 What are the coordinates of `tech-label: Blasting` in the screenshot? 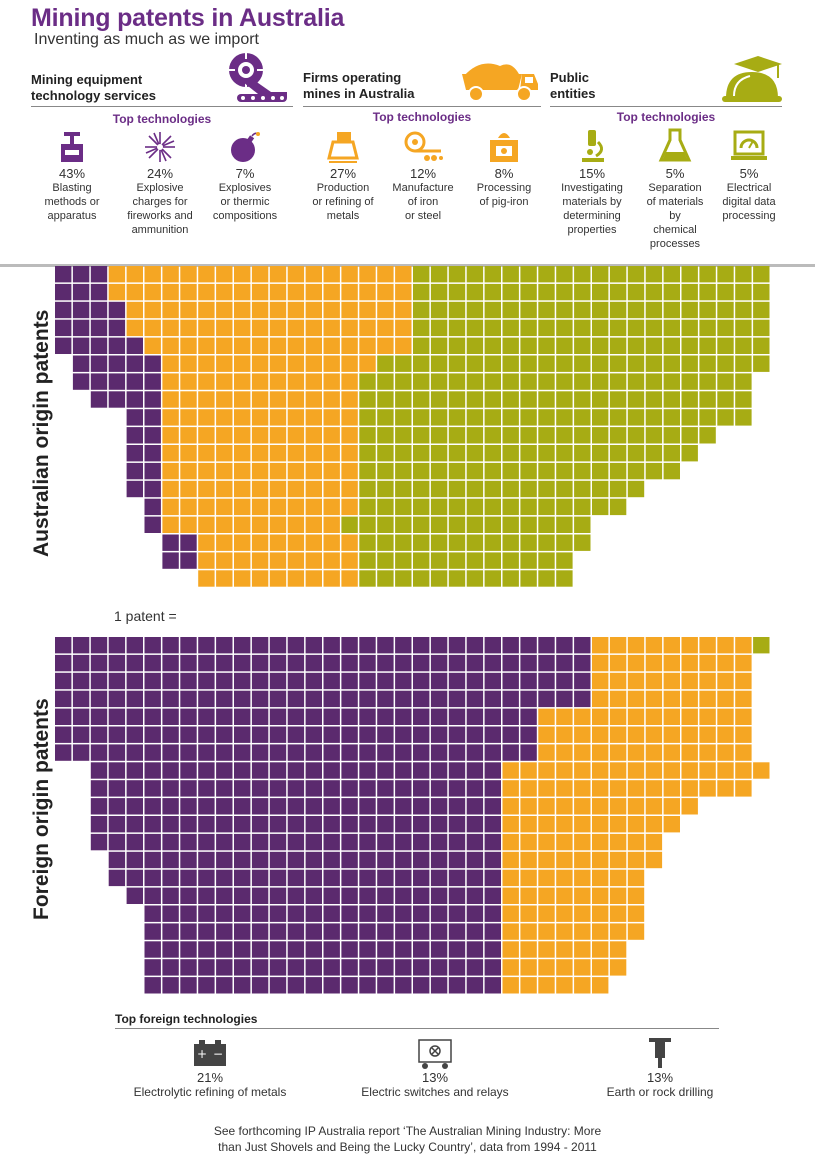 It's located at (72, 188).